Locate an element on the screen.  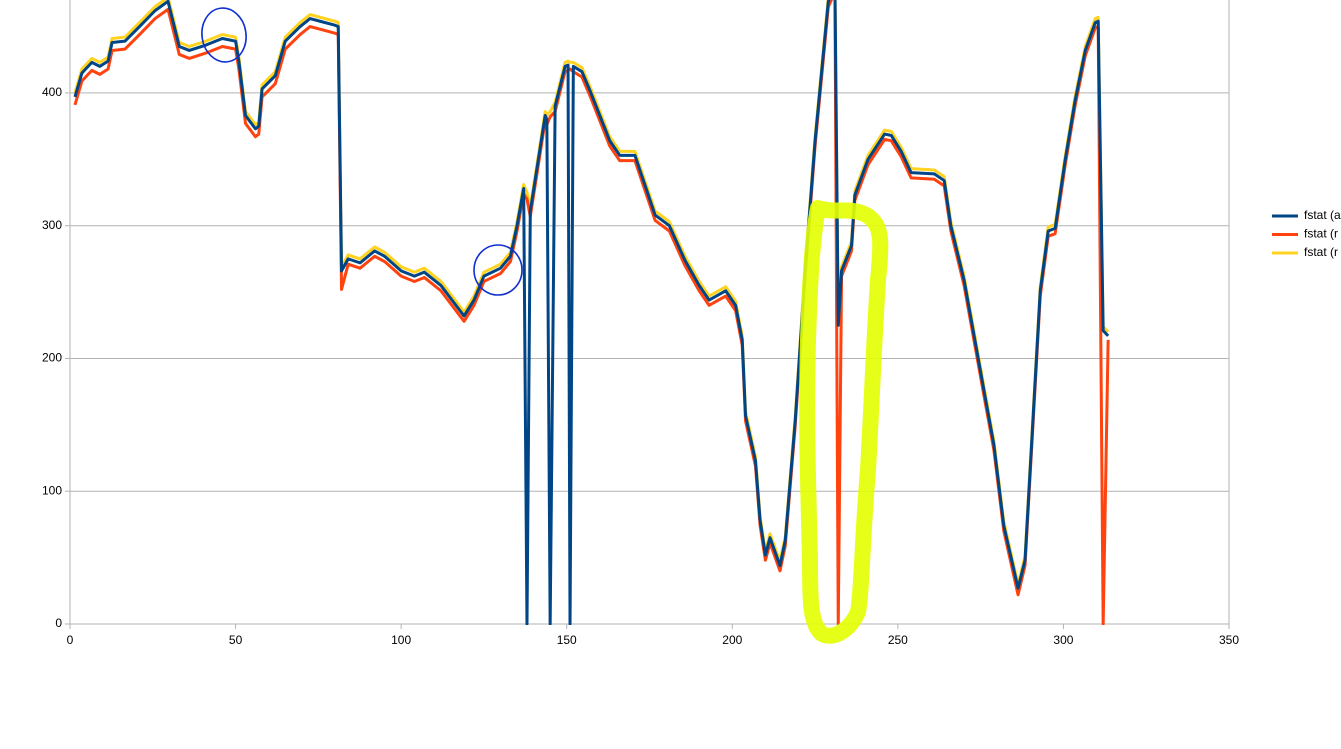
x-tick-label: 100 is located at coordinates (401, 640).